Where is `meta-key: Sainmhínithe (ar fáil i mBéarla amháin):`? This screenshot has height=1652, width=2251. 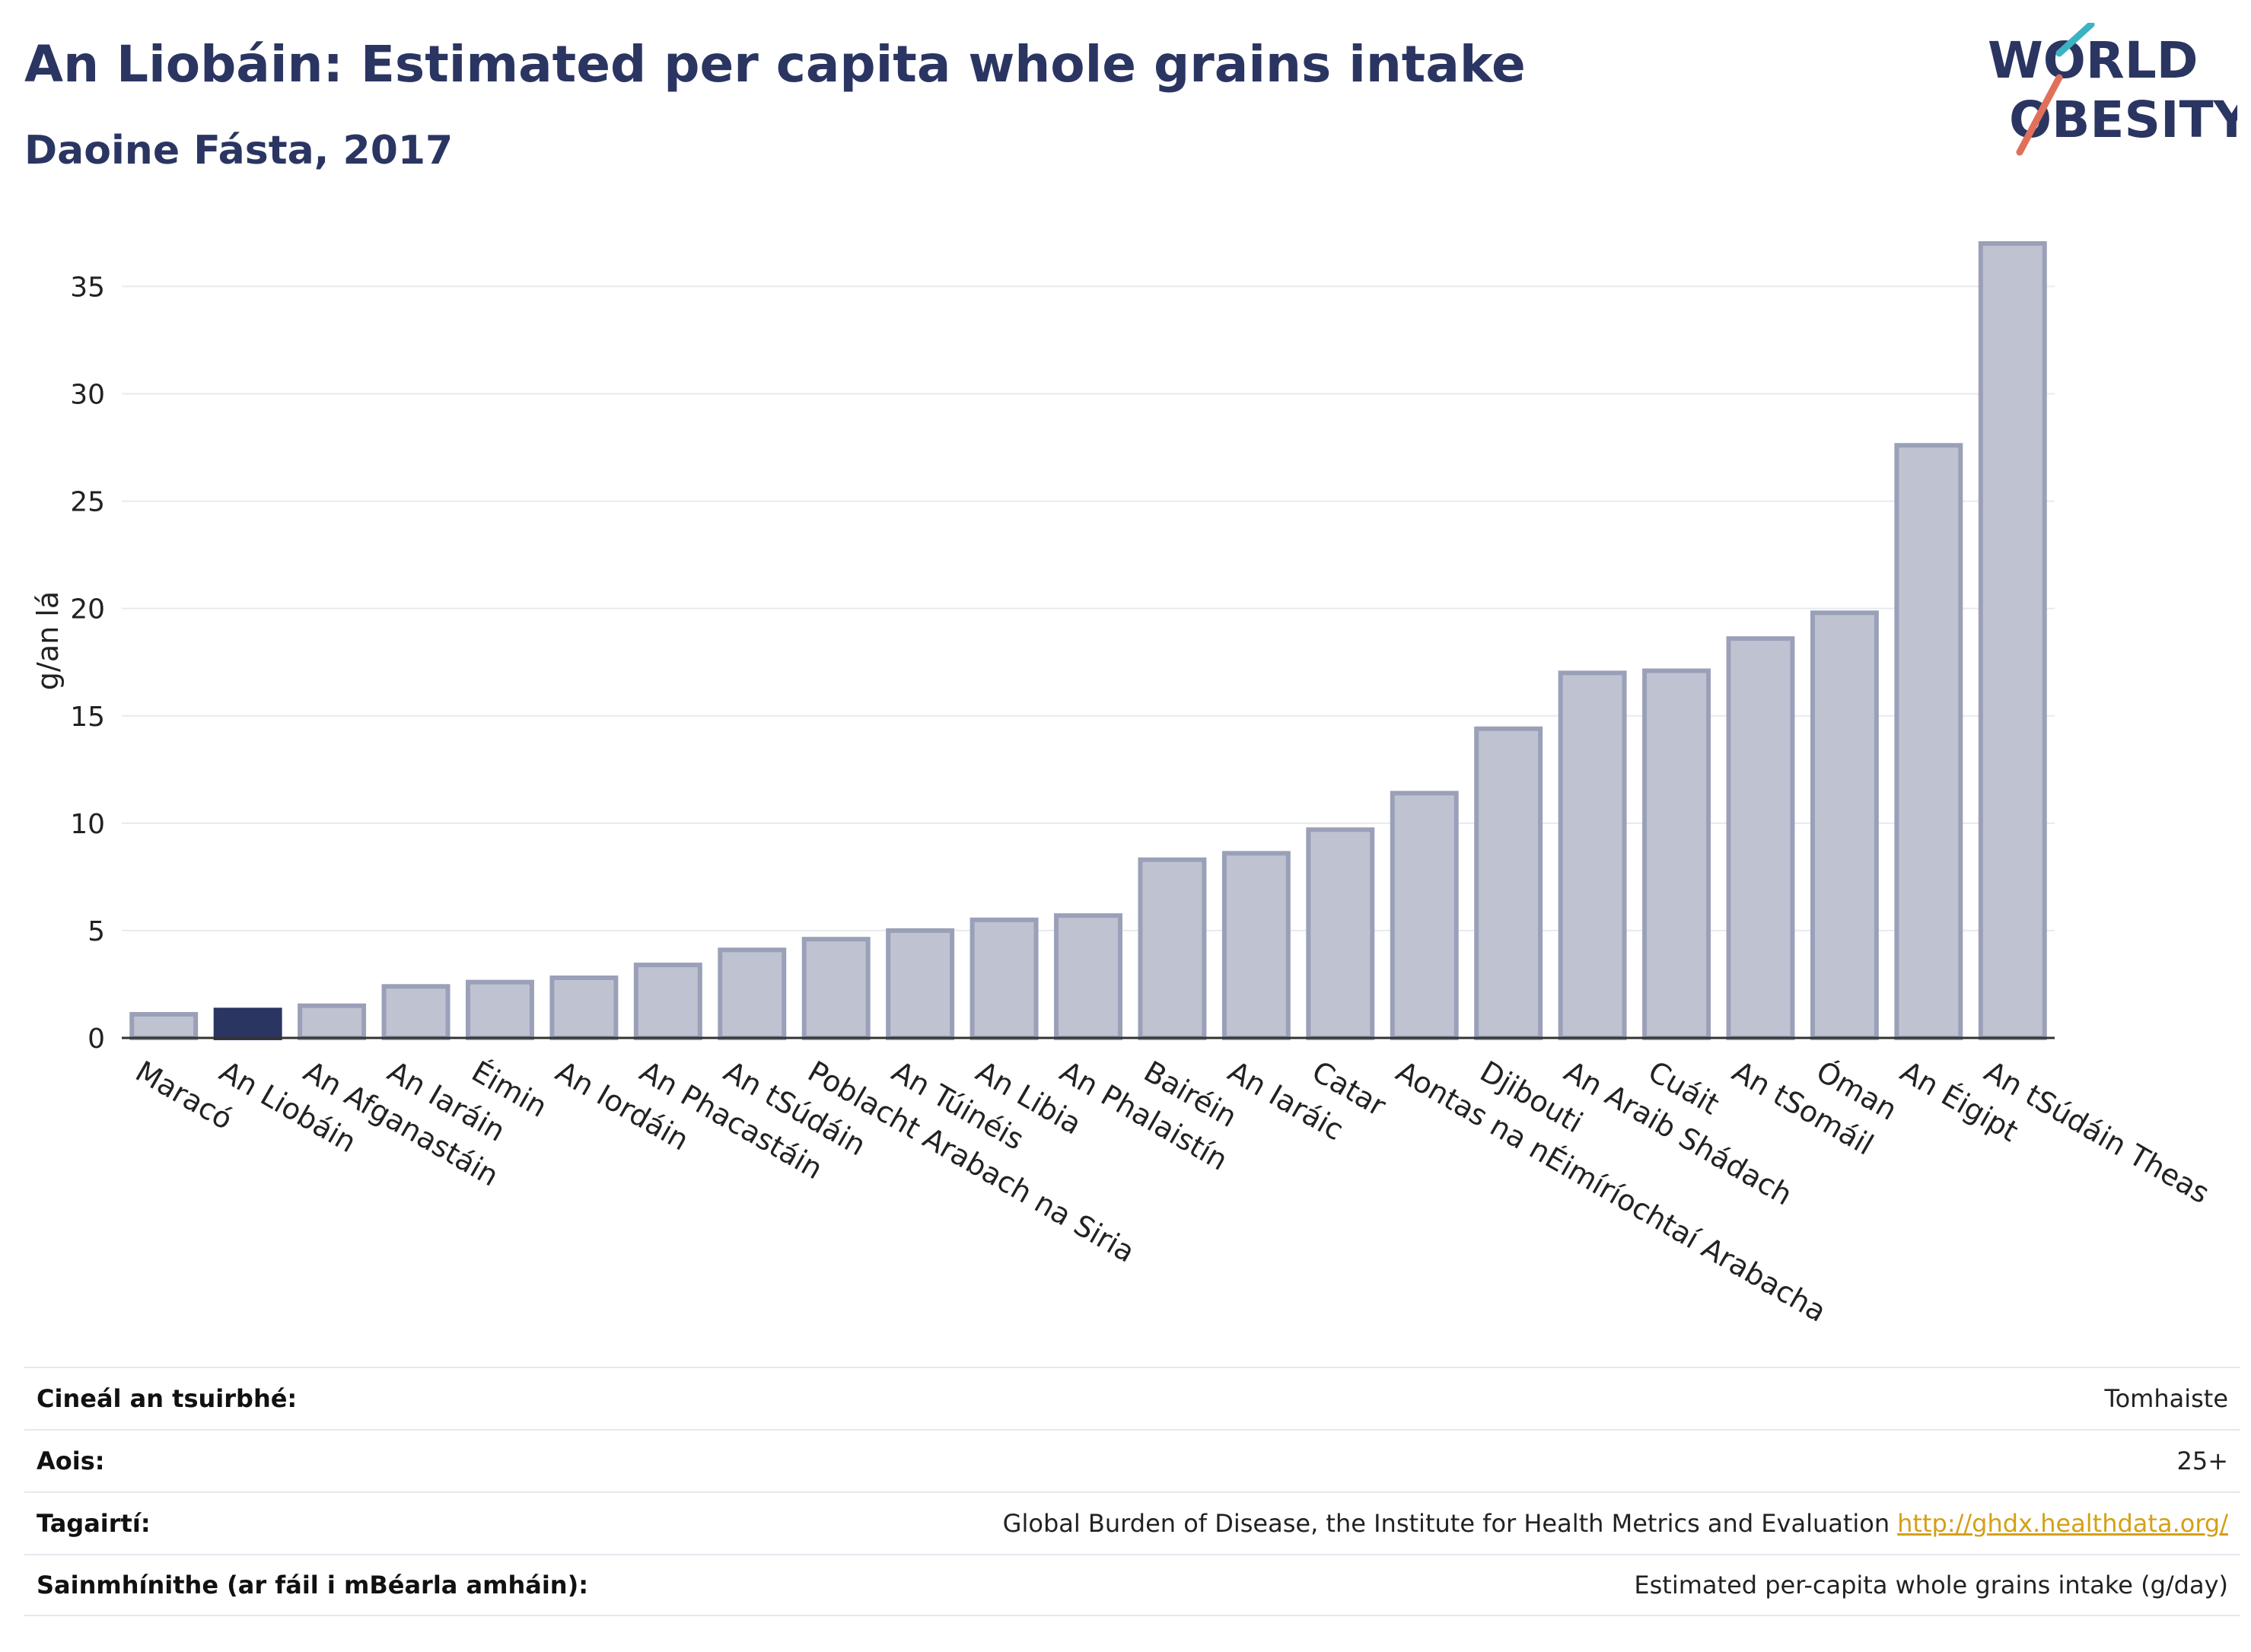
meta-key: Sainmhínithe (ar fáil i mBéarla amháin): is located at coordinates (312, 1585).